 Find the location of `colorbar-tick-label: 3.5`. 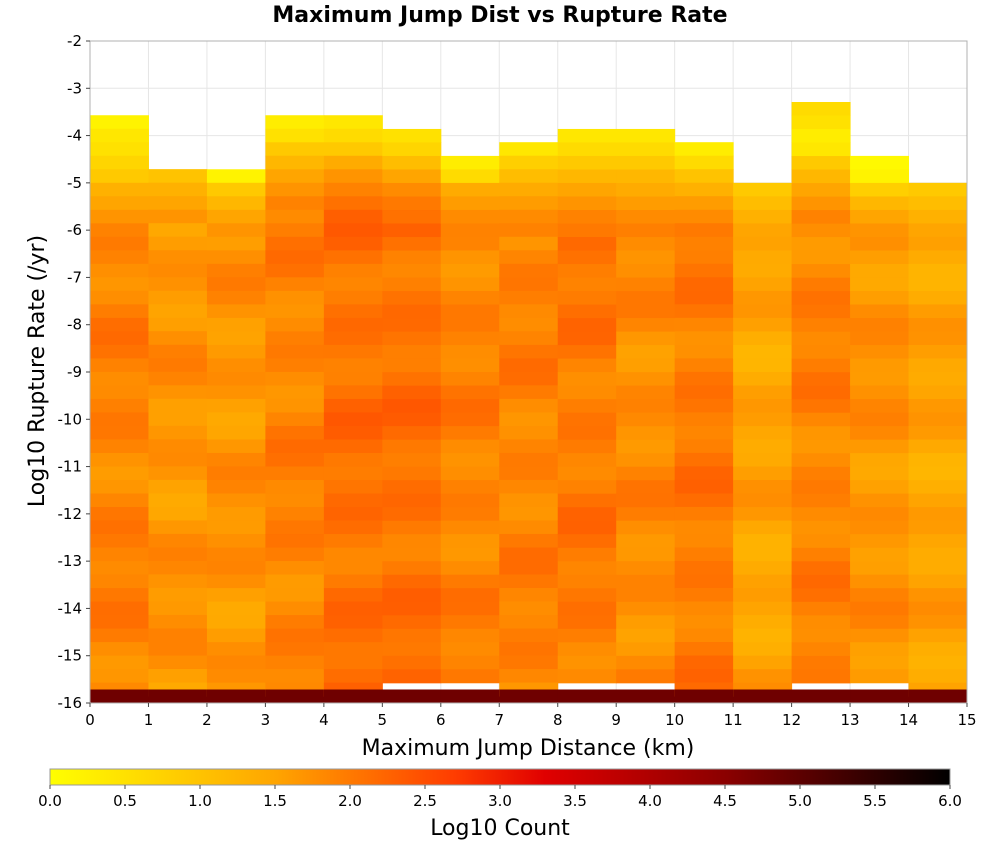

colorbar-tick-label: 3.5 is located at coordinates (575, 801).